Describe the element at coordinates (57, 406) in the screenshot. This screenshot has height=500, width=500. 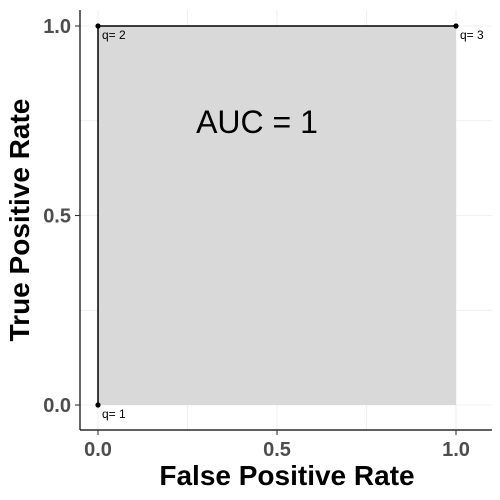
I see `y-tick-label: 0.0` at that location.